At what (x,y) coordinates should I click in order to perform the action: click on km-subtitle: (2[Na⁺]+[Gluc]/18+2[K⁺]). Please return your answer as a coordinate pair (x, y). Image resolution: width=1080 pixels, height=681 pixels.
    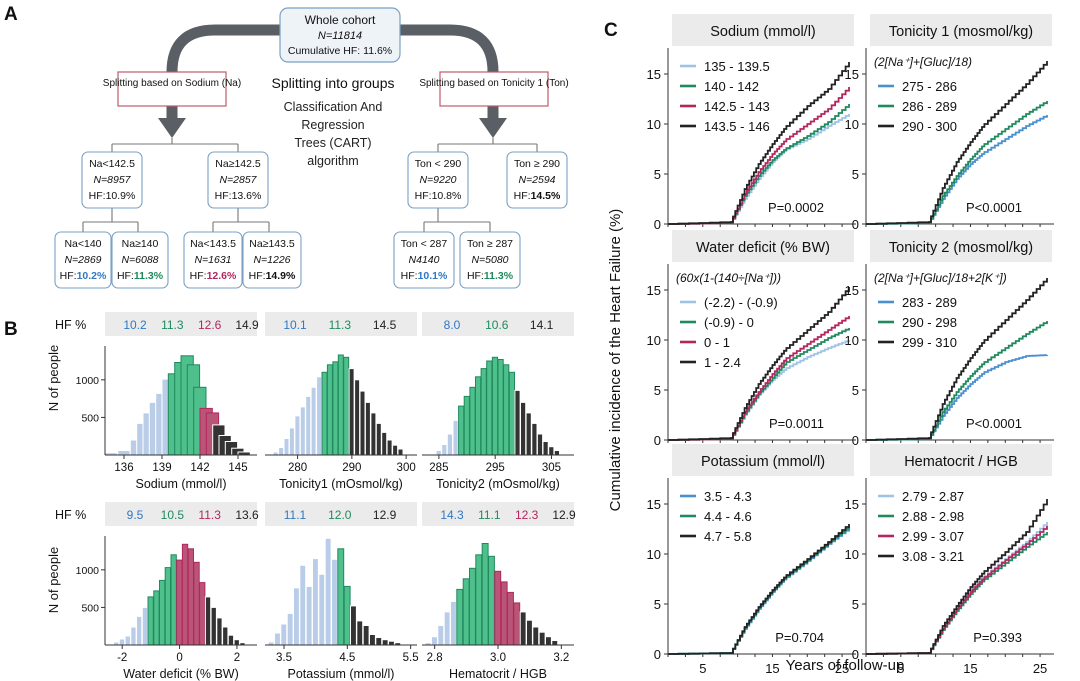
    Looking at the image, I should click on (940, 278).